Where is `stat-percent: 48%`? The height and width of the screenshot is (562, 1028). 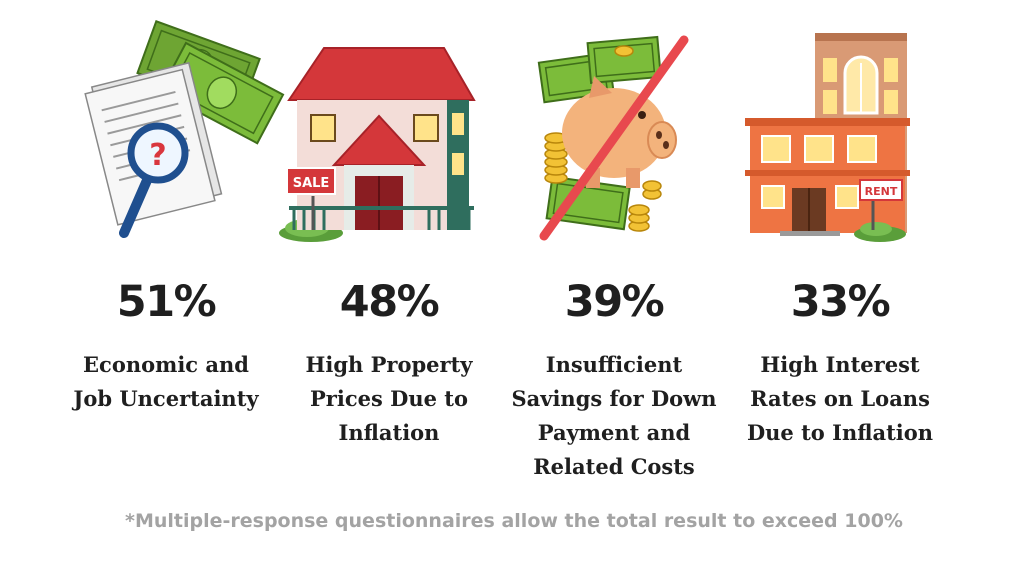 stat-percent: 48% is located at coordinates (389, 302).